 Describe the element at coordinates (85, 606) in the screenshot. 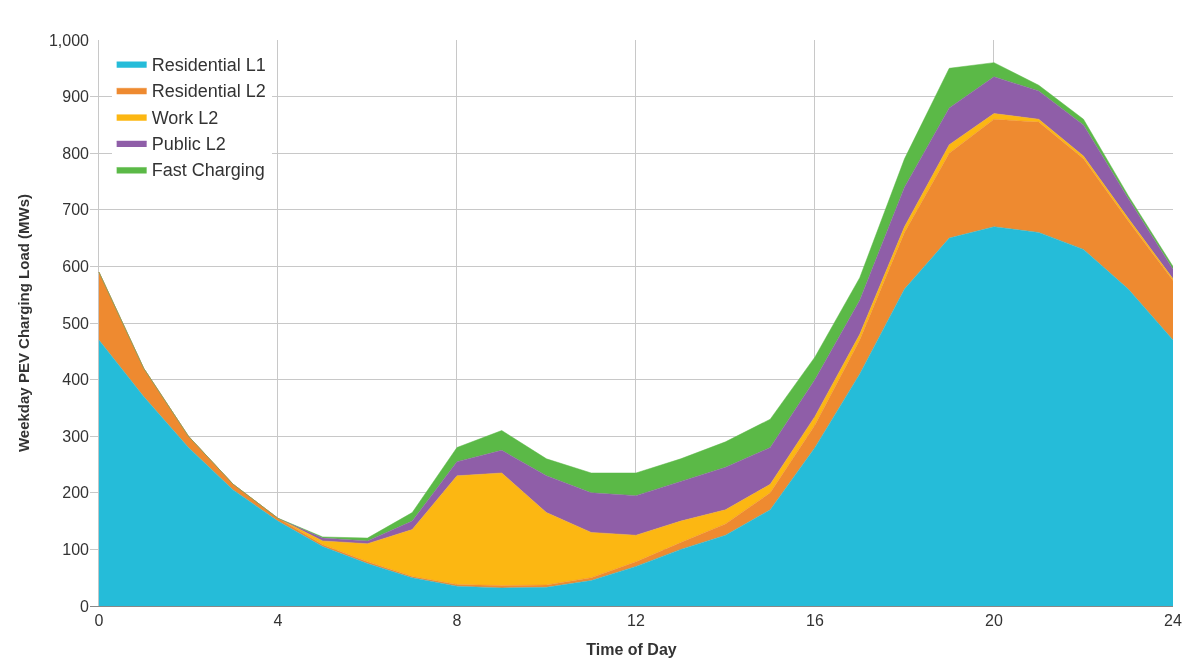

I see `y-tick-label: 0` at that location.